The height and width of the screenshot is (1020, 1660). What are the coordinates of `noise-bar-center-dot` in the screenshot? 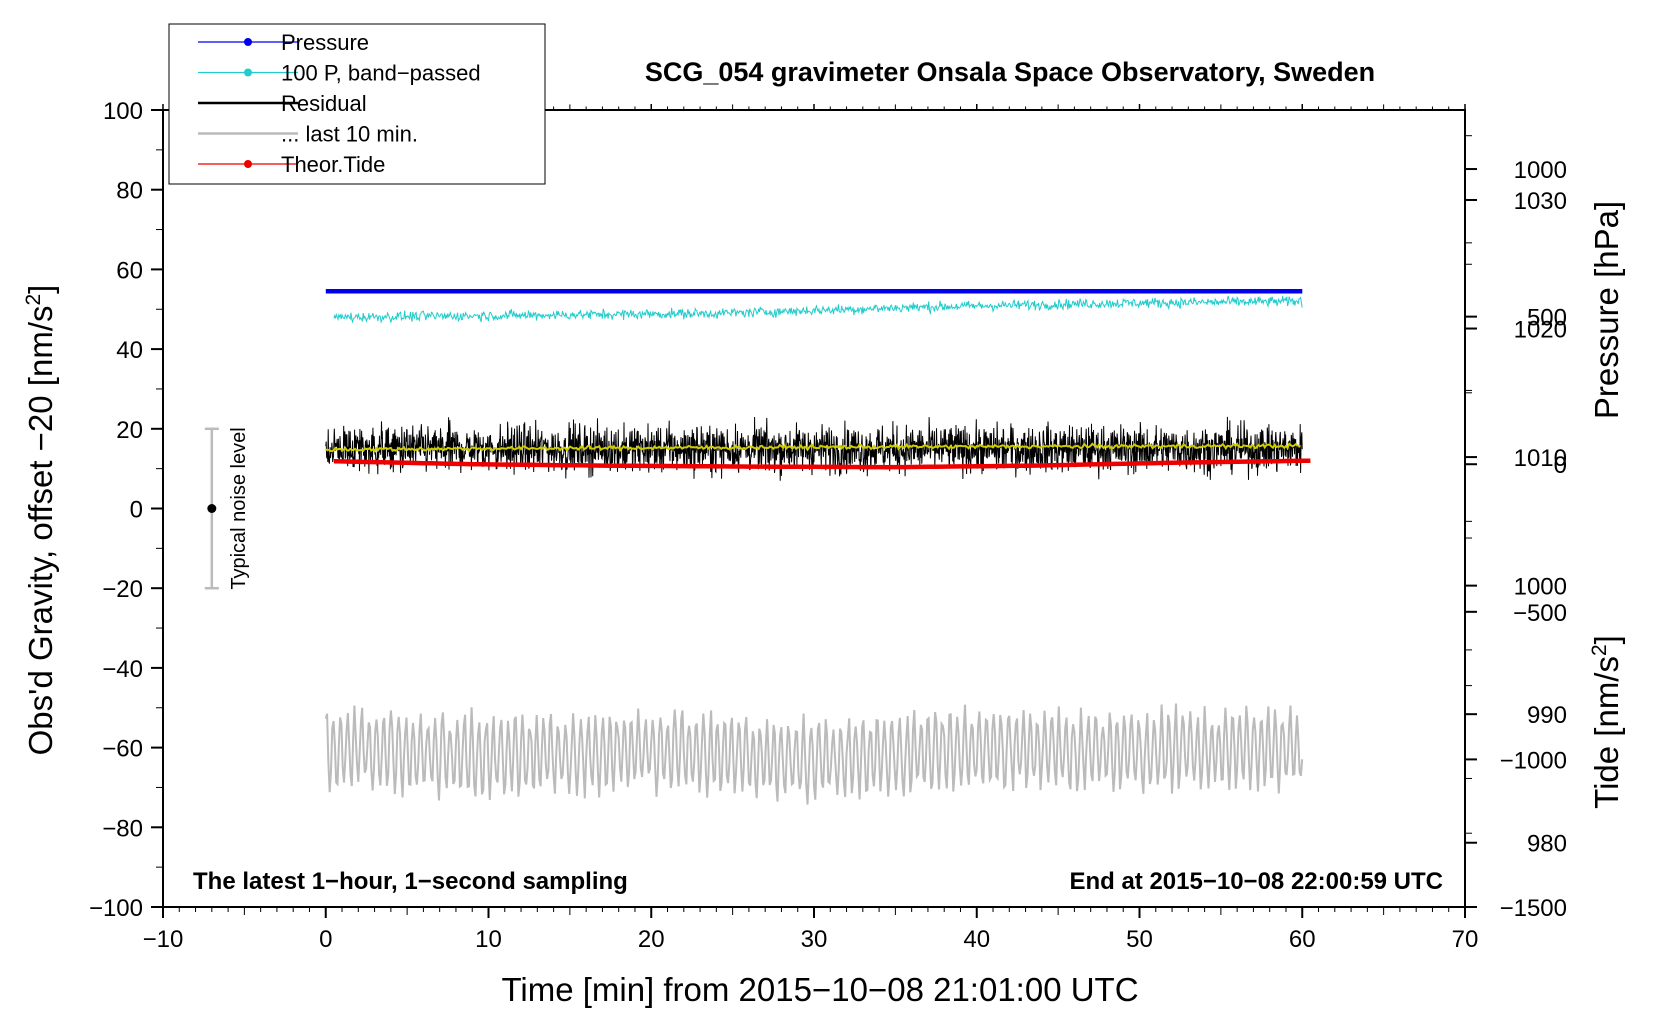 It's located at (212, 508).